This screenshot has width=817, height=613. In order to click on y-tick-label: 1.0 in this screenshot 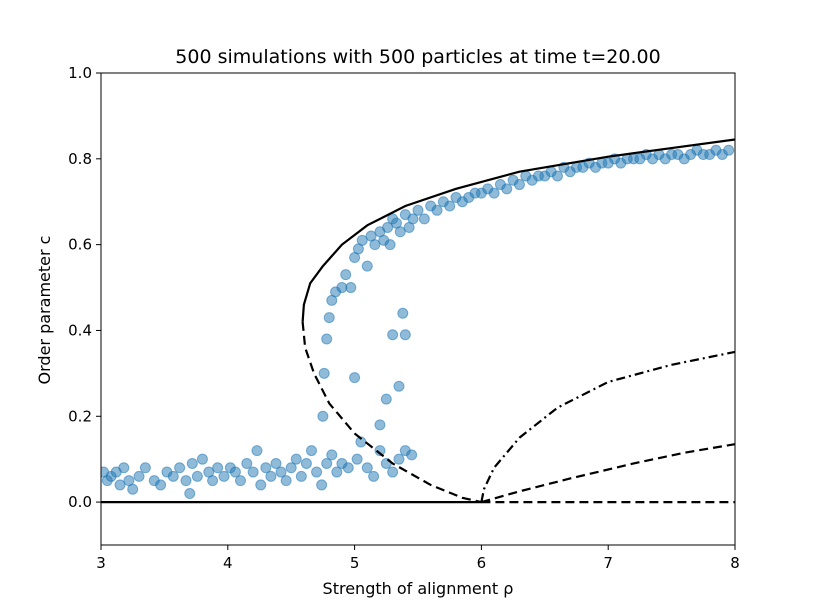, I will do `click(80, 73)`.